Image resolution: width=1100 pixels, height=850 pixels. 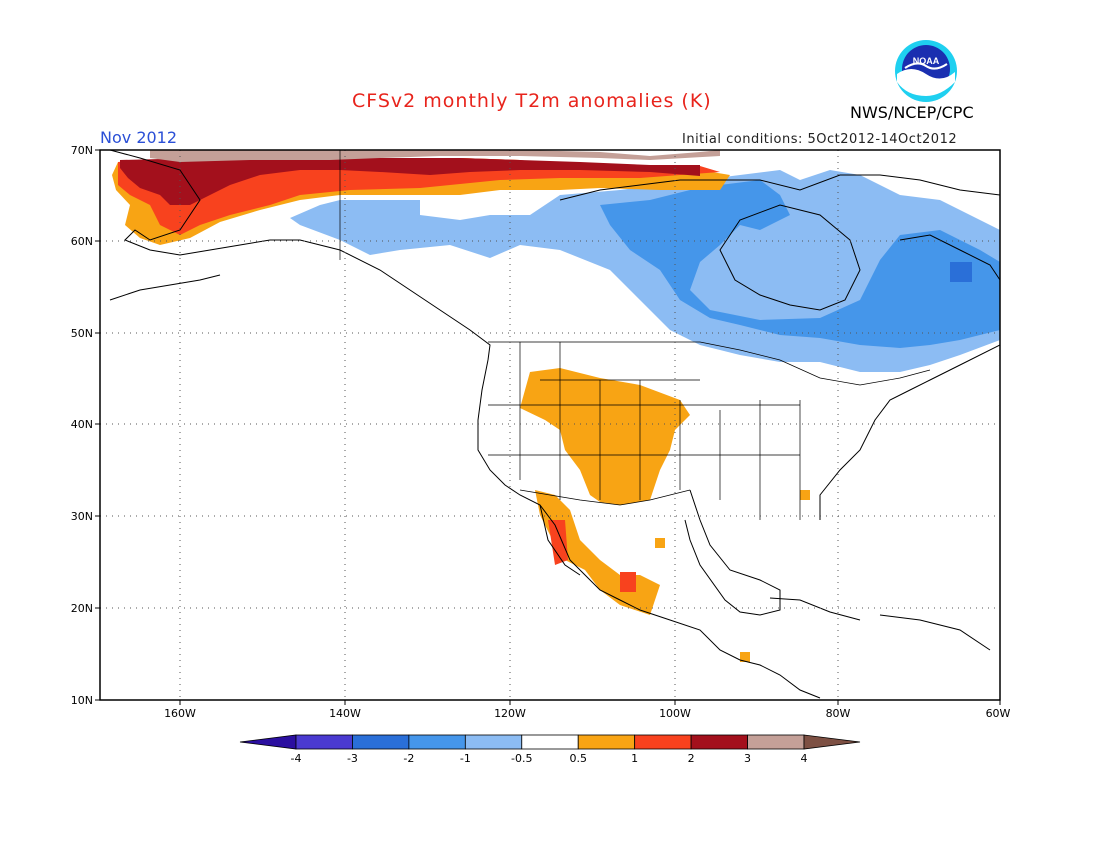 What do you see at coordinates (691, 758) in the screenshot?
I see `colorbar-label: 2` at bounding box center [691, 758].